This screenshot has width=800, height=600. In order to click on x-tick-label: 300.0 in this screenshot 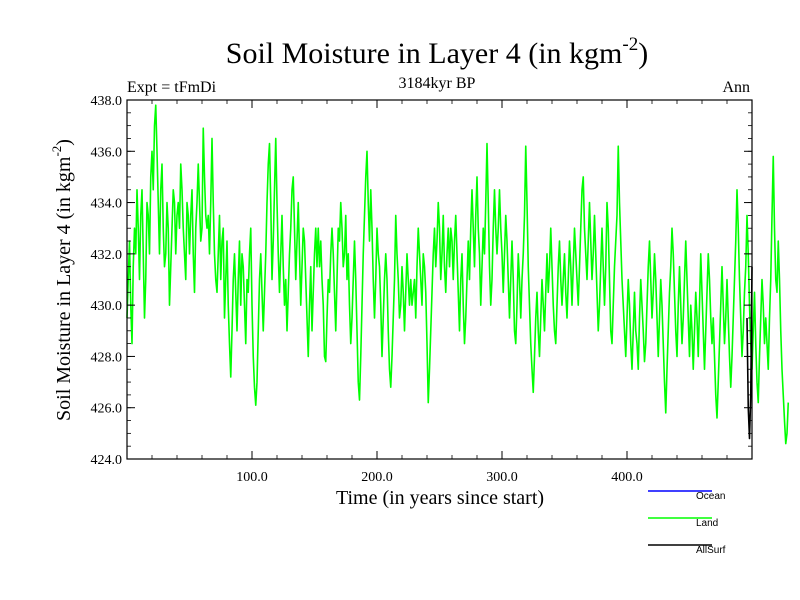, I will do `click(502, 477)`.